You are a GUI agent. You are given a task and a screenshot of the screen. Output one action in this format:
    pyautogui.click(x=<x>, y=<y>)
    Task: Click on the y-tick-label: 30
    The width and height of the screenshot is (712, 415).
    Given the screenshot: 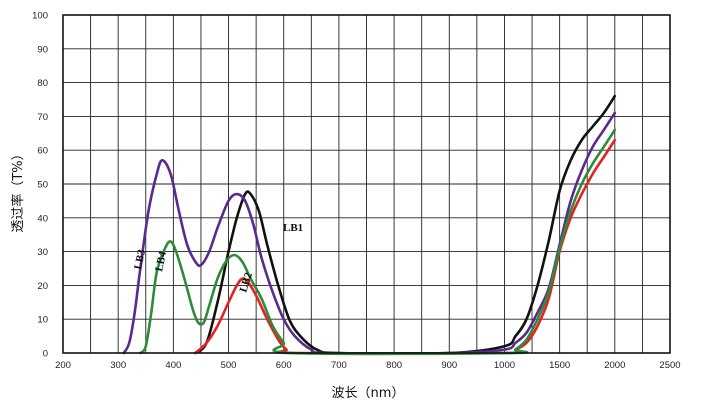 What is the action you would take?
    pyautogui.click(x=42, y=252)
    